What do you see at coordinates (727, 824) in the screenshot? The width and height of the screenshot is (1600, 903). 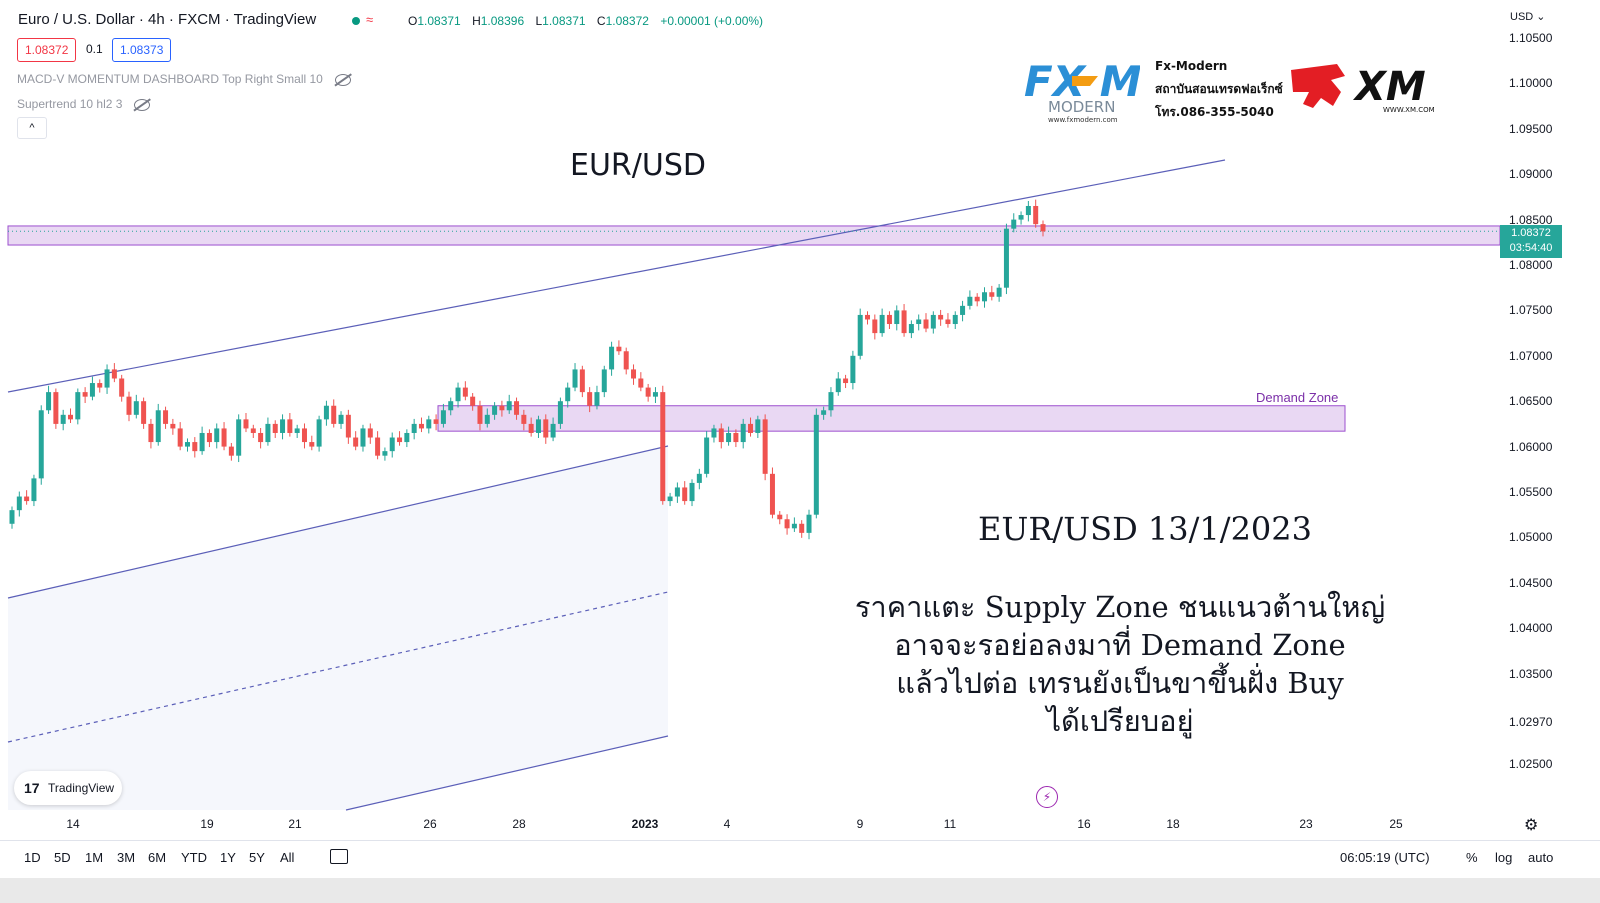 I see `time-tick-label: 4` at bounding box center [727, 824].